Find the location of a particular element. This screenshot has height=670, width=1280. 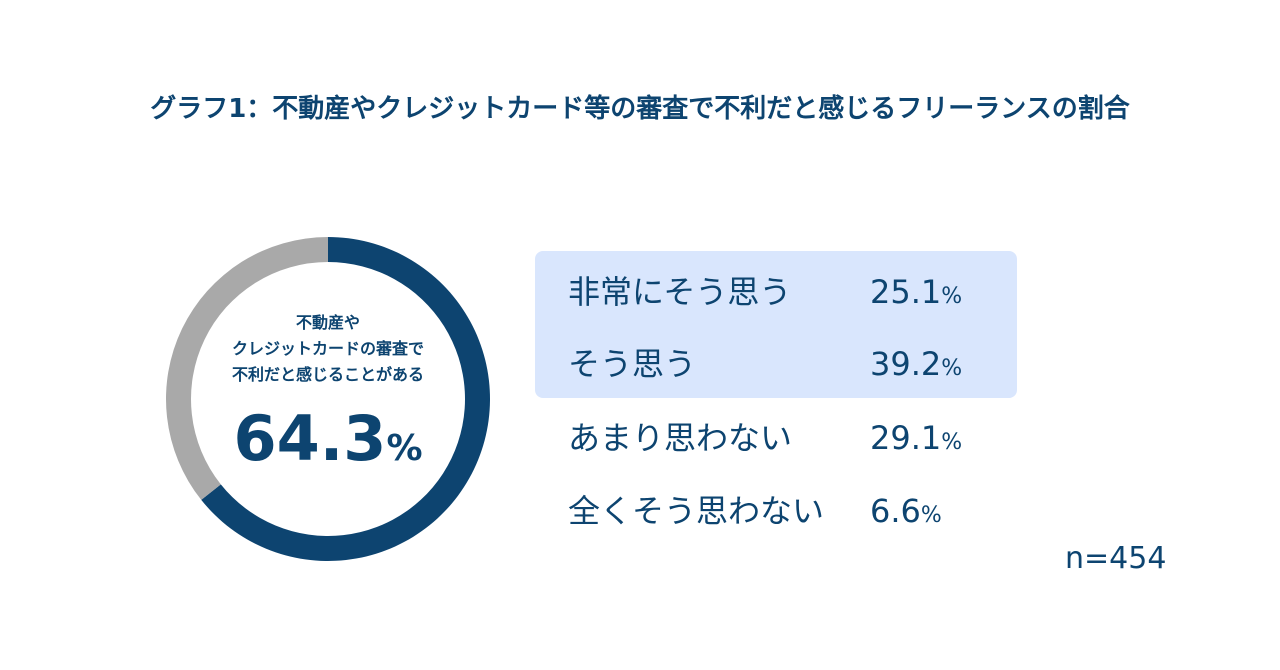

legend-value: 25.1% is located at coordinates (916, 294).